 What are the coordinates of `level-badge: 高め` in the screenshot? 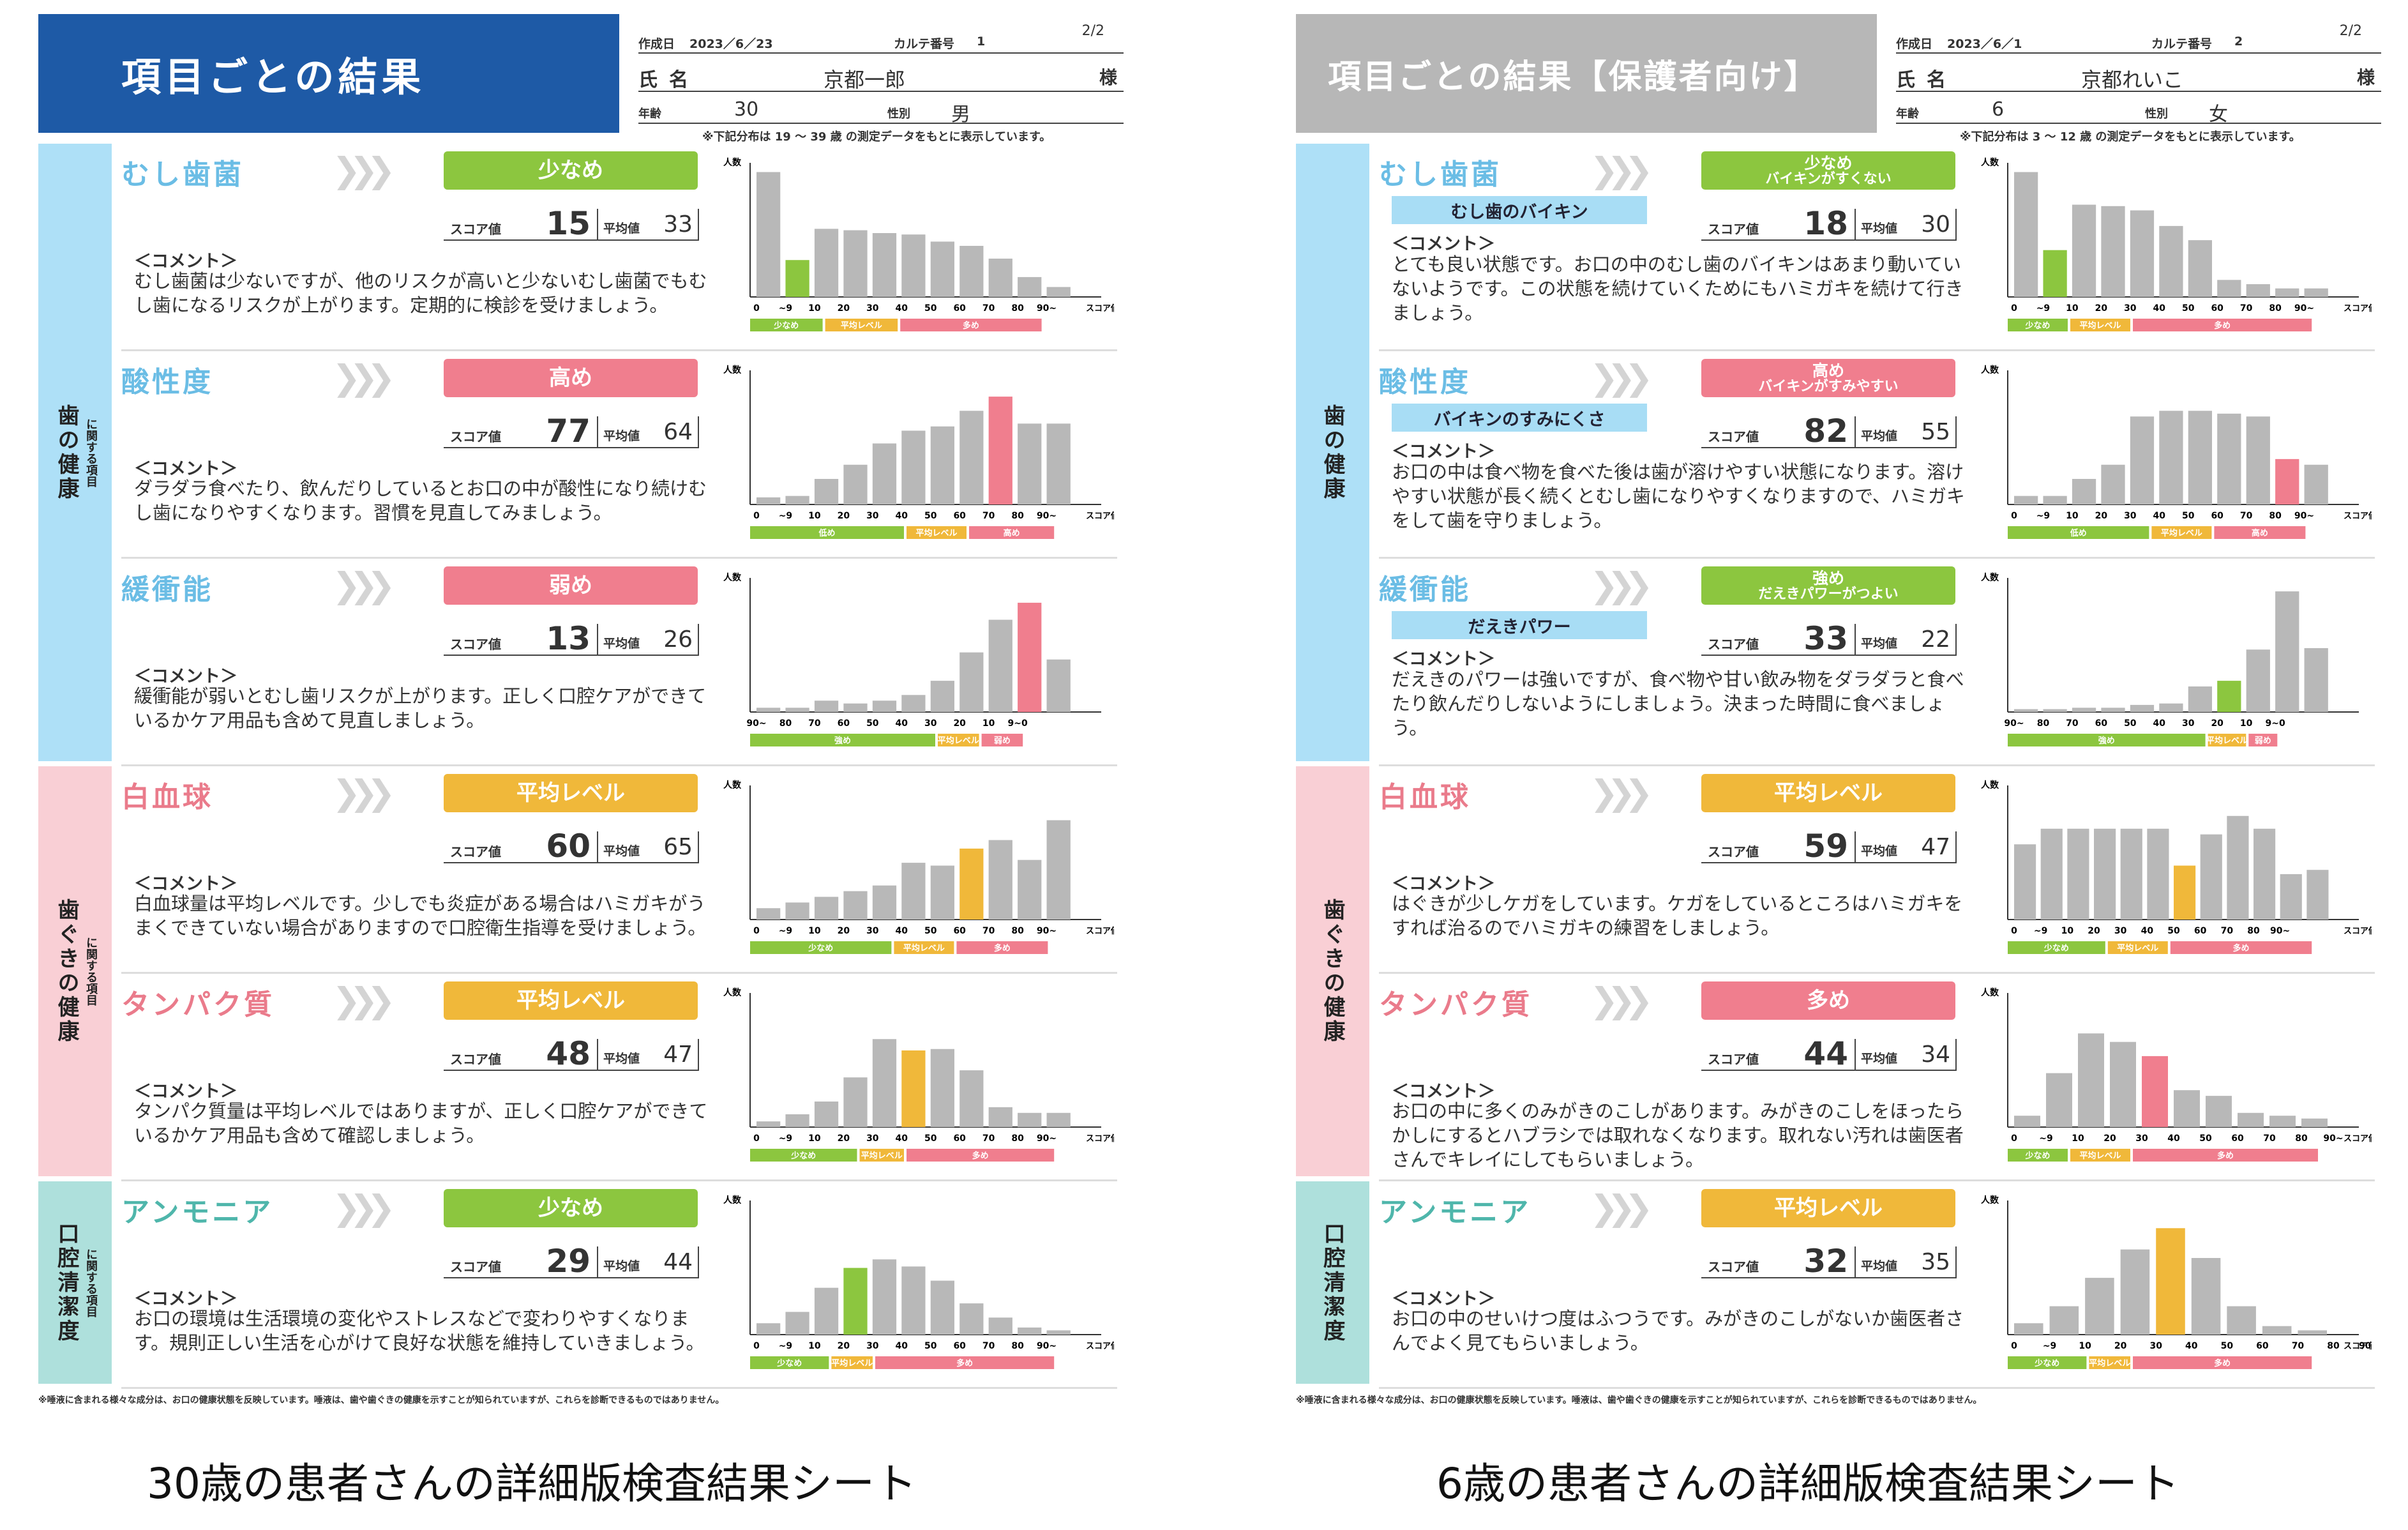 It's located at (571, 378).